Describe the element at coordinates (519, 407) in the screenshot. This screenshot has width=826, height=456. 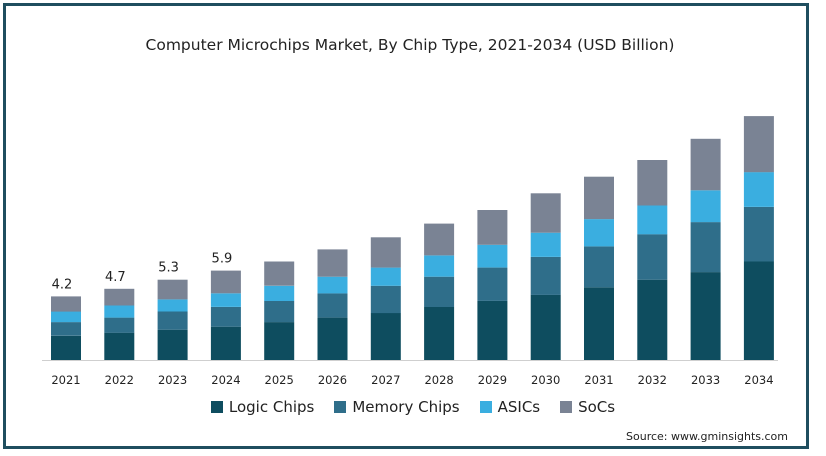
I see `legend-label-asics: ASICs` at that location.